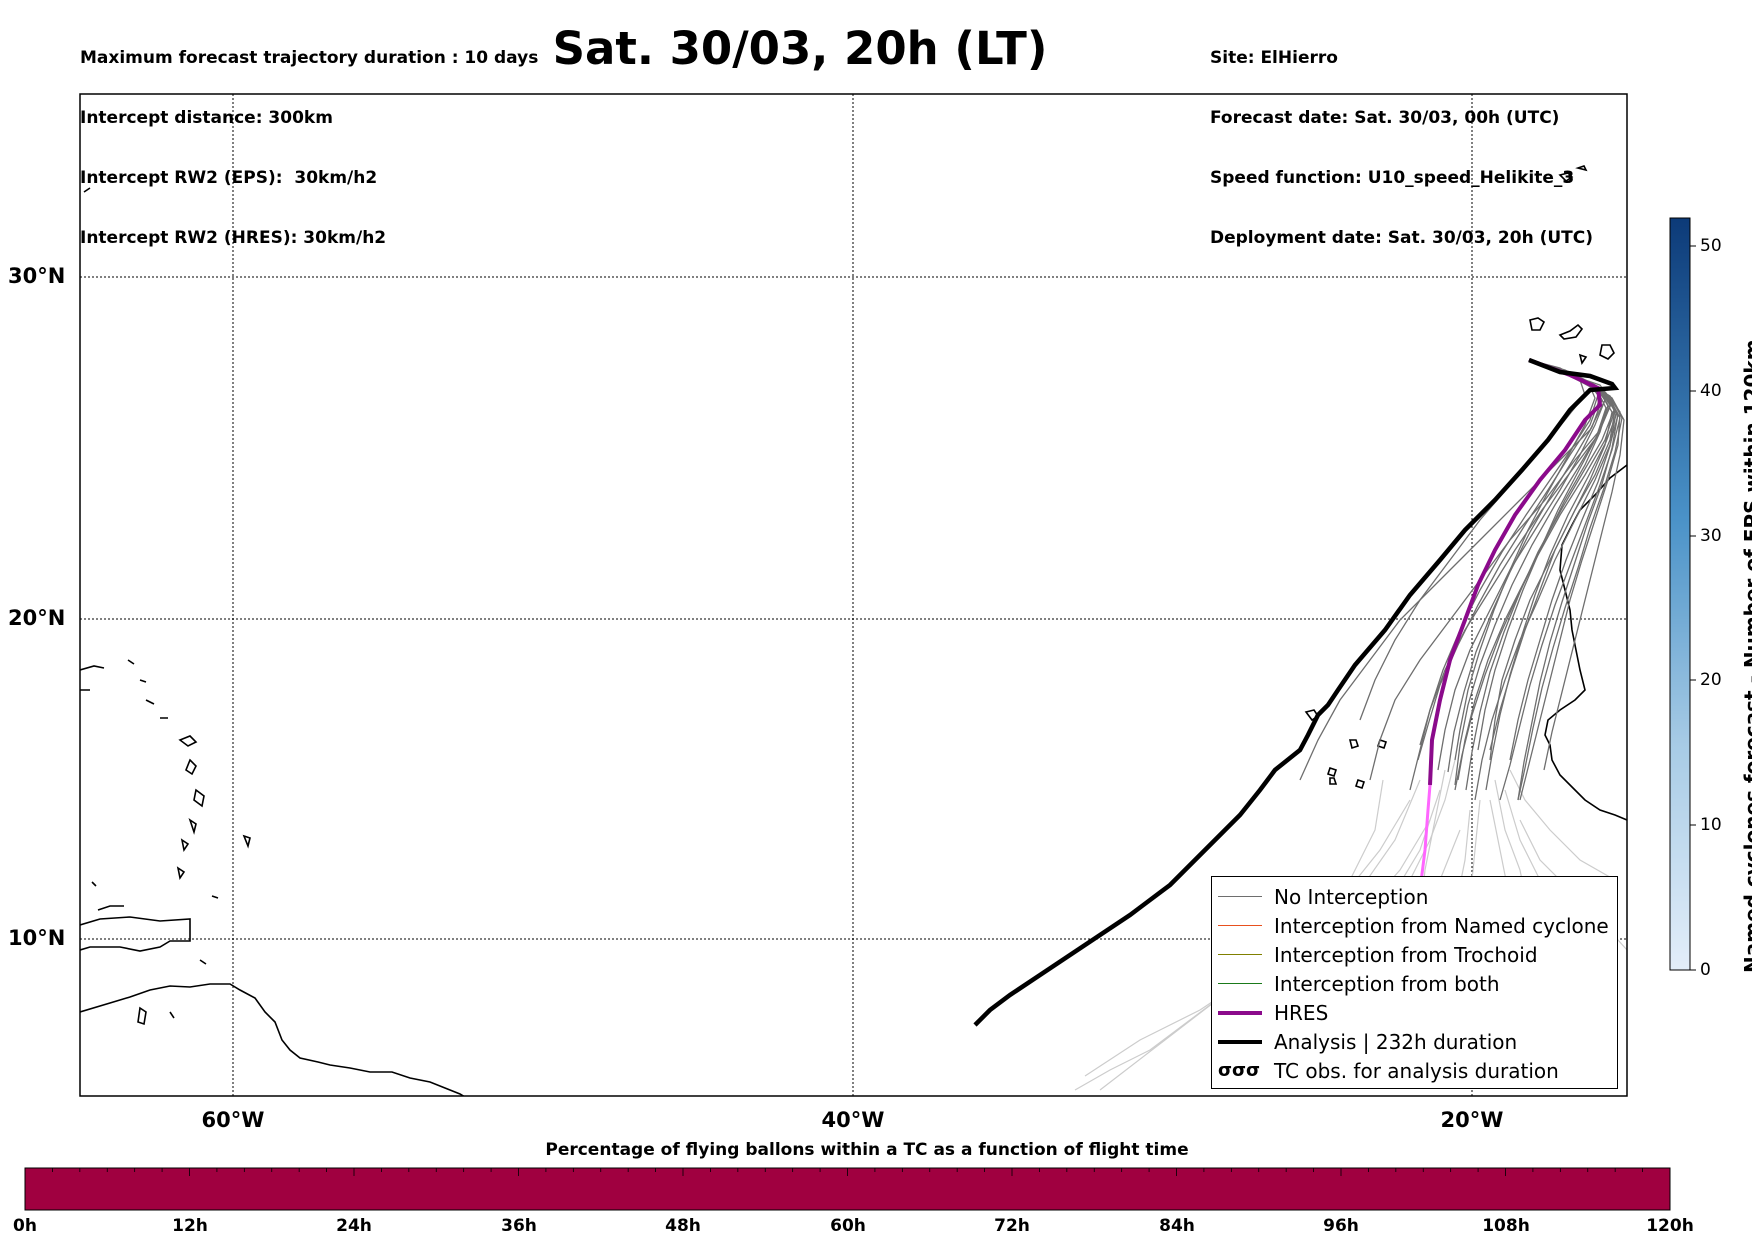  I want to click on legend-label: No Interception, so click(1351, 897).